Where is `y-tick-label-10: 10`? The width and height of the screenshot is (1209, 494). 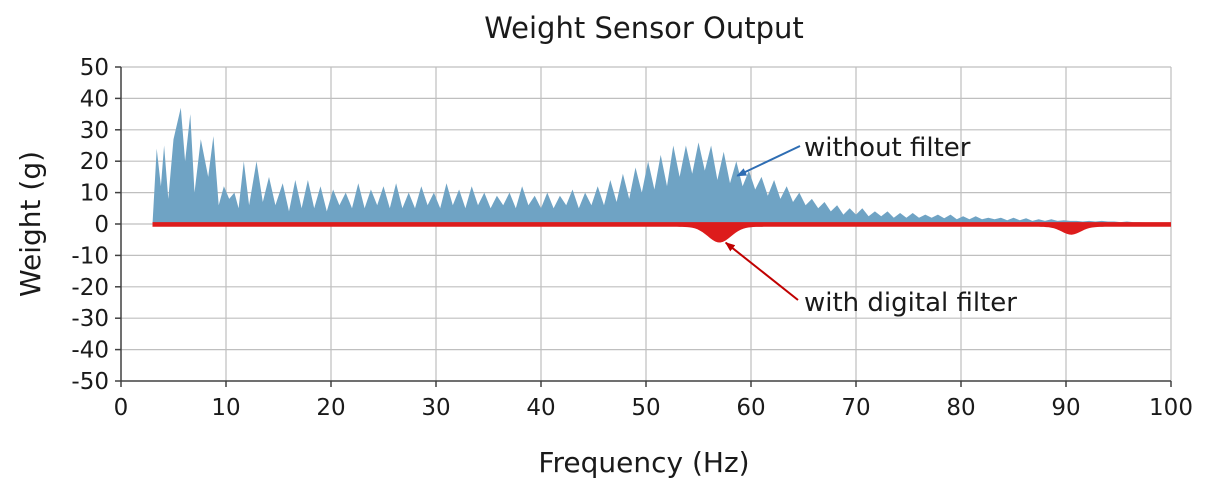
y-tick-label-10: 10 is located at coordinates (94, 194).